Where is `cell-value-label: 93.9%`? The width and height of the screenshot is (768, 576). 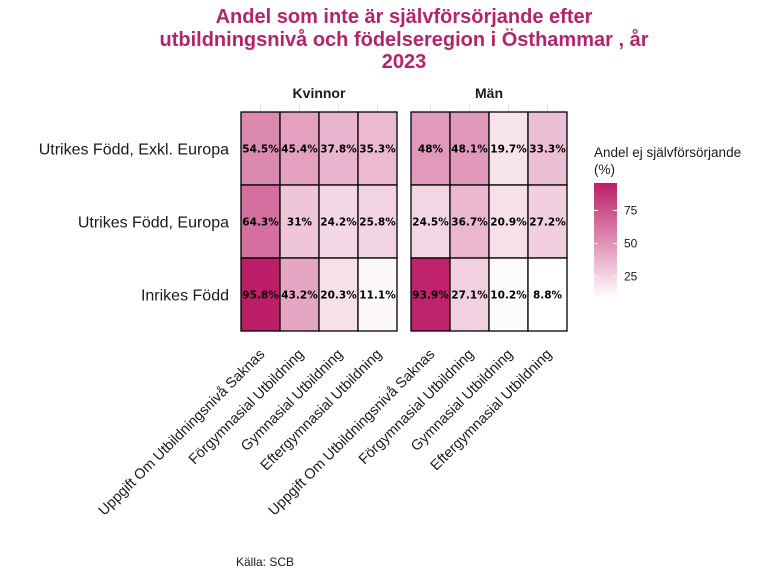 cell-value-label: 93.9% is located at coordinates (430, 296).